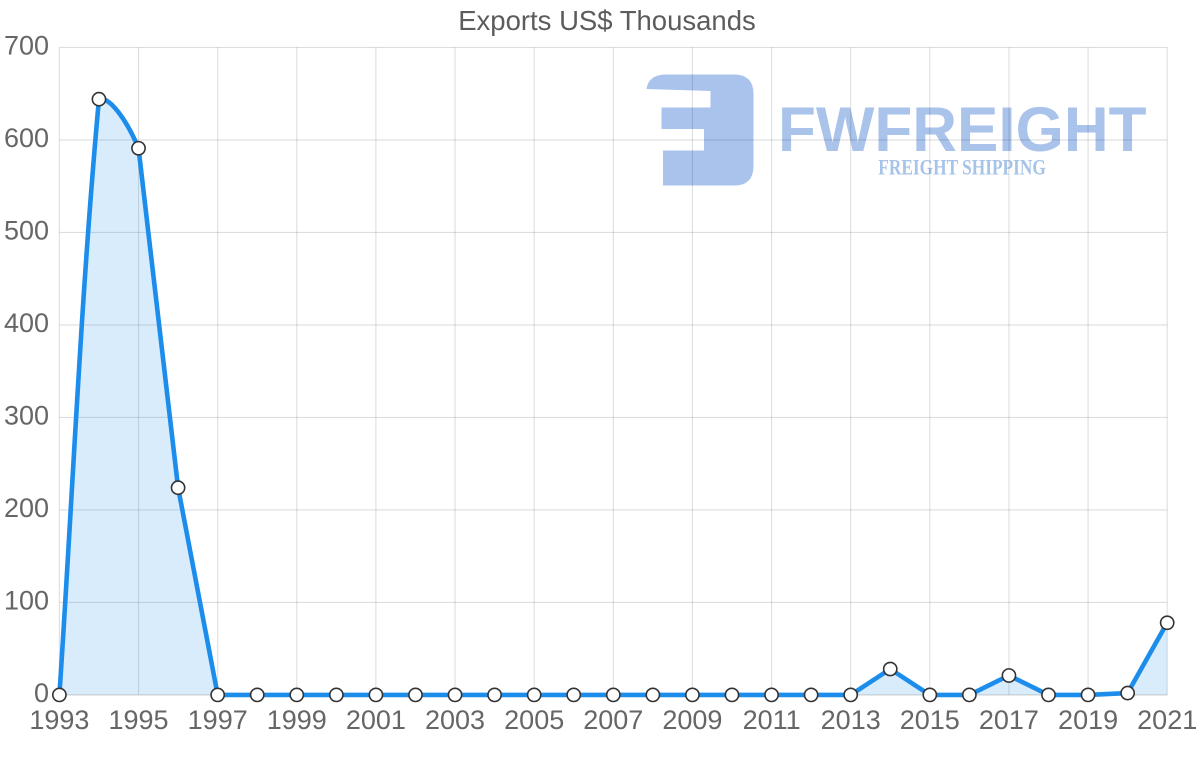 The height and width of the screenshot is (763, 1200). I want to click on svg-text: 2001, so click(376, 720).